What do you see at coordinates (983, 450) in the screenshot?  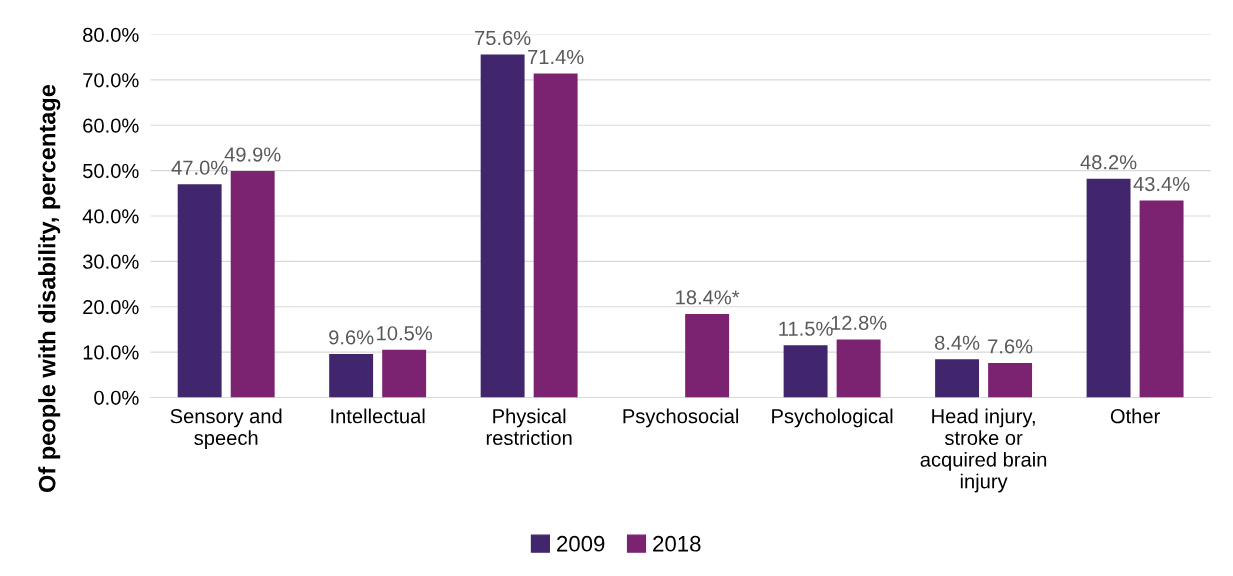 I see `x-tick-label: Head injury, stroke or acquired brain injury` at bounding box center [983, 450].